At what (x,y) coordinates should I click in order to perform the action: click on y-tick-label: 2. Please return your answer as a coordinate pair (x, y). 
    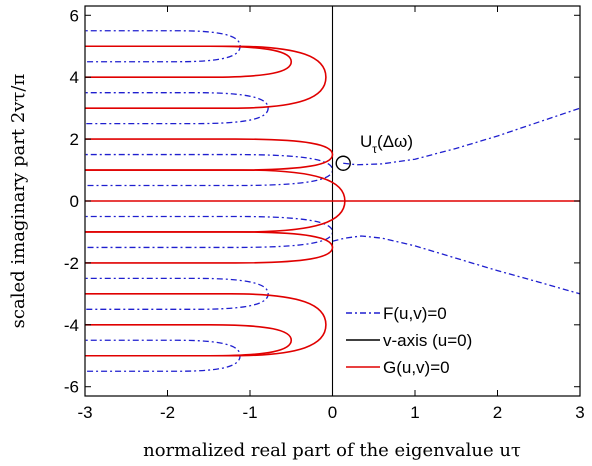
    Looking at the image, I should click on (74, 139).